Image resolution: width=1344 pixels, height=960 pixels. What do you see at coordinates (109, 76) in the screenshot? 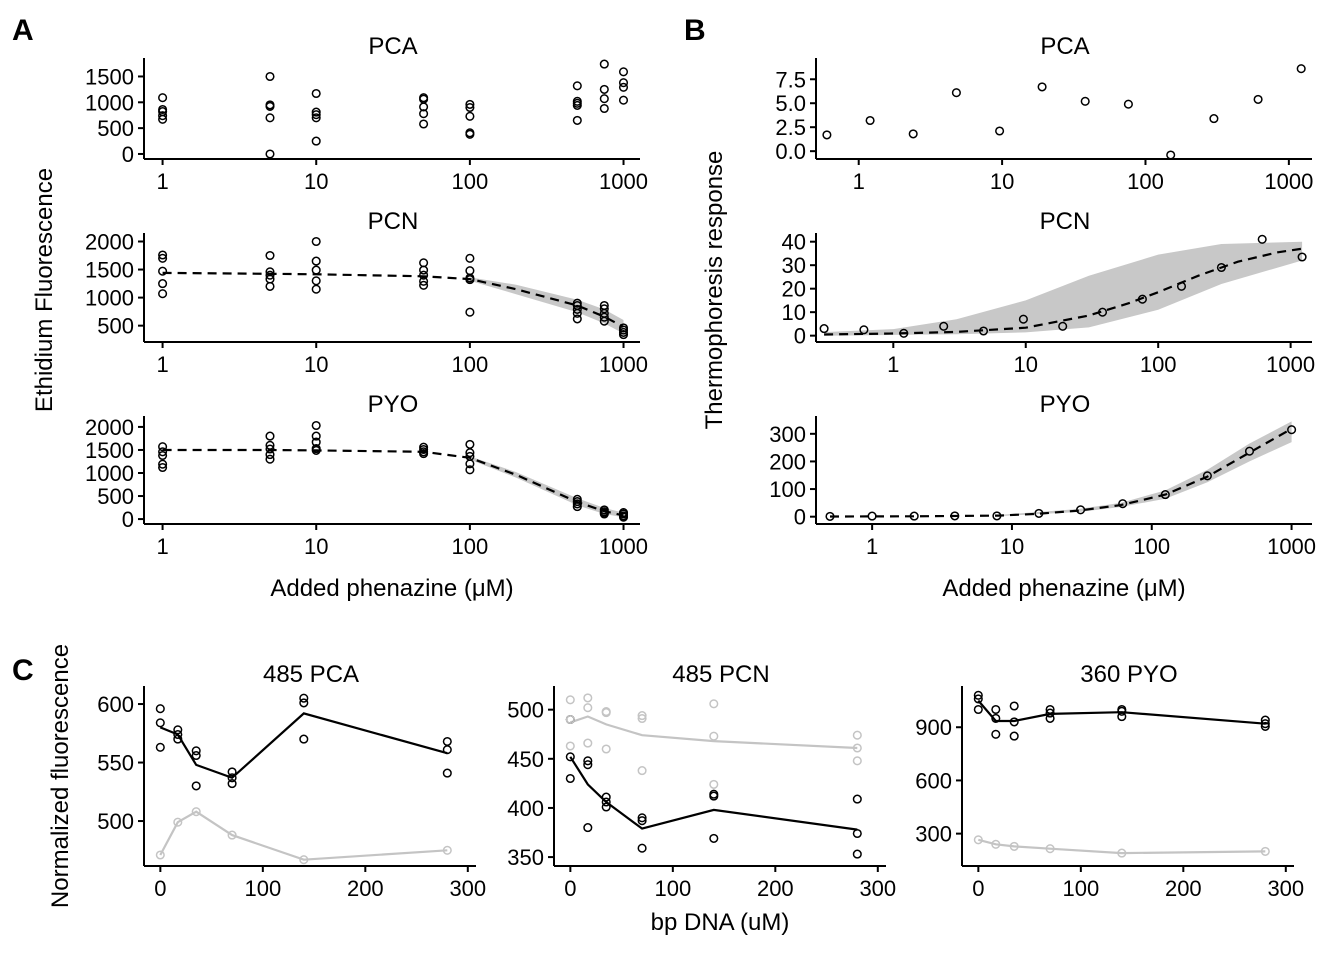
I see `y-tick-label: 1500` at bounding box center [109, 76].